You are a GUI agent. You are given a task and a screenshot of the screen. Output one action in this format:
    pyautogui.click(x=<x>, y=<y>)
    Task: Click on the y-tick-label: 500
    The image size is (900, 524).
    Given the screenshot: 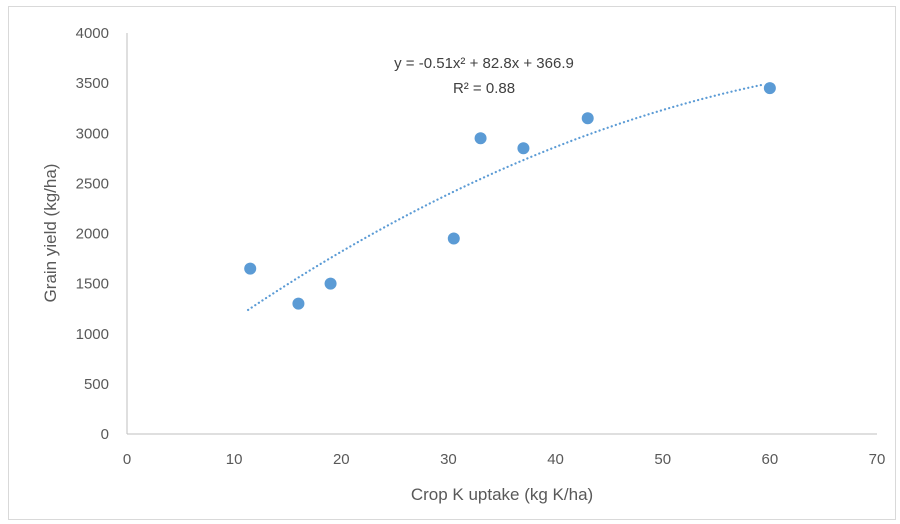 What is the action you would take?
    pyautogui.click(x=96, y=384)
    